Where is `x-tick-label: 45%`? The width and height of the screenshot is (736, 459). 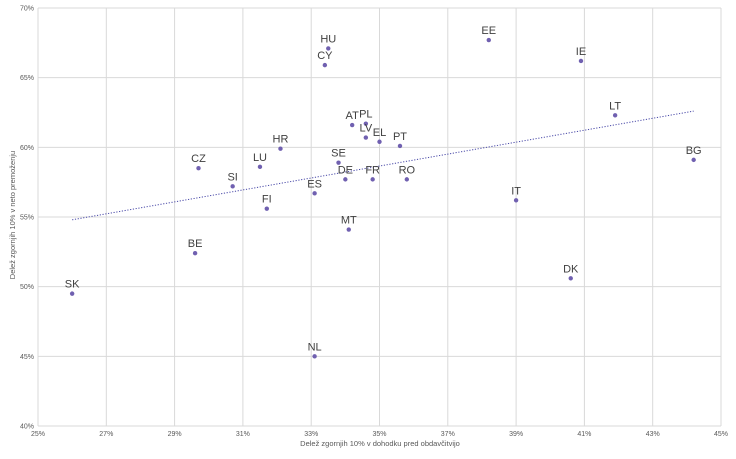
x-tick-label: 45% is located at coordinates (721, 434).